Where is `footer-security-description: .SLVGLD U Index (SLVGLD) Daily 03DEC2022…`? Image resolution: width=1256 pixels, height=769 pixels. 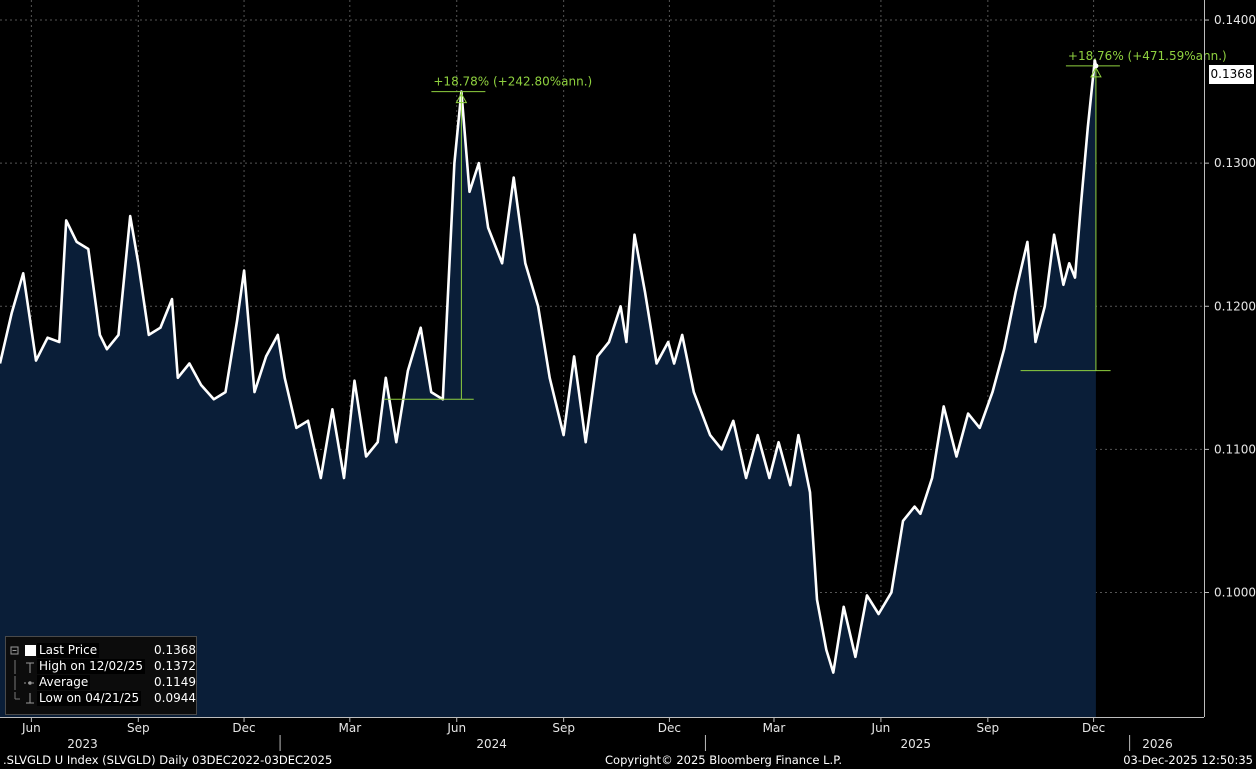
footer-security-description: .SLVGLD U Index (SLVGLD) Daily 03DEC2022… is located at coordinates (168, 760).